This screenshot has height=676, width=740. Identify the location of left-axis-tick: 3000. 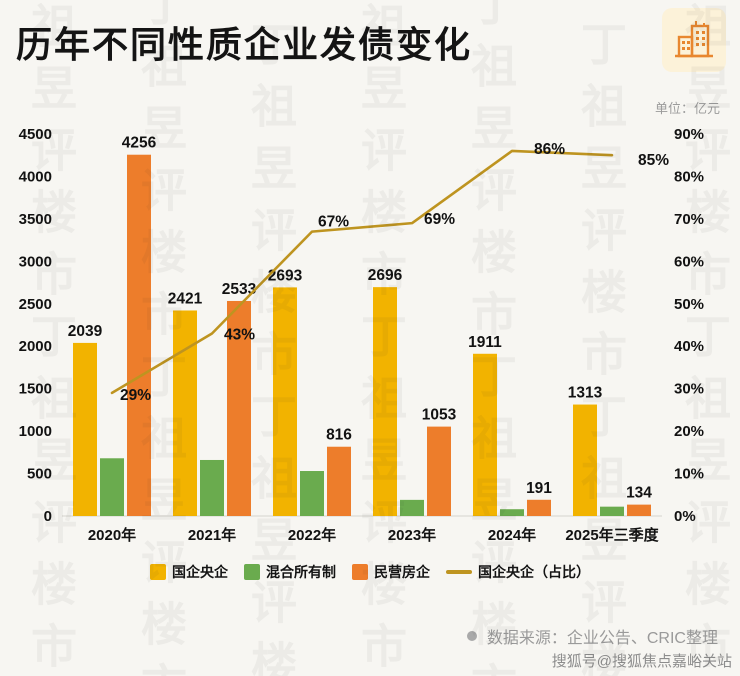
(35, 261).